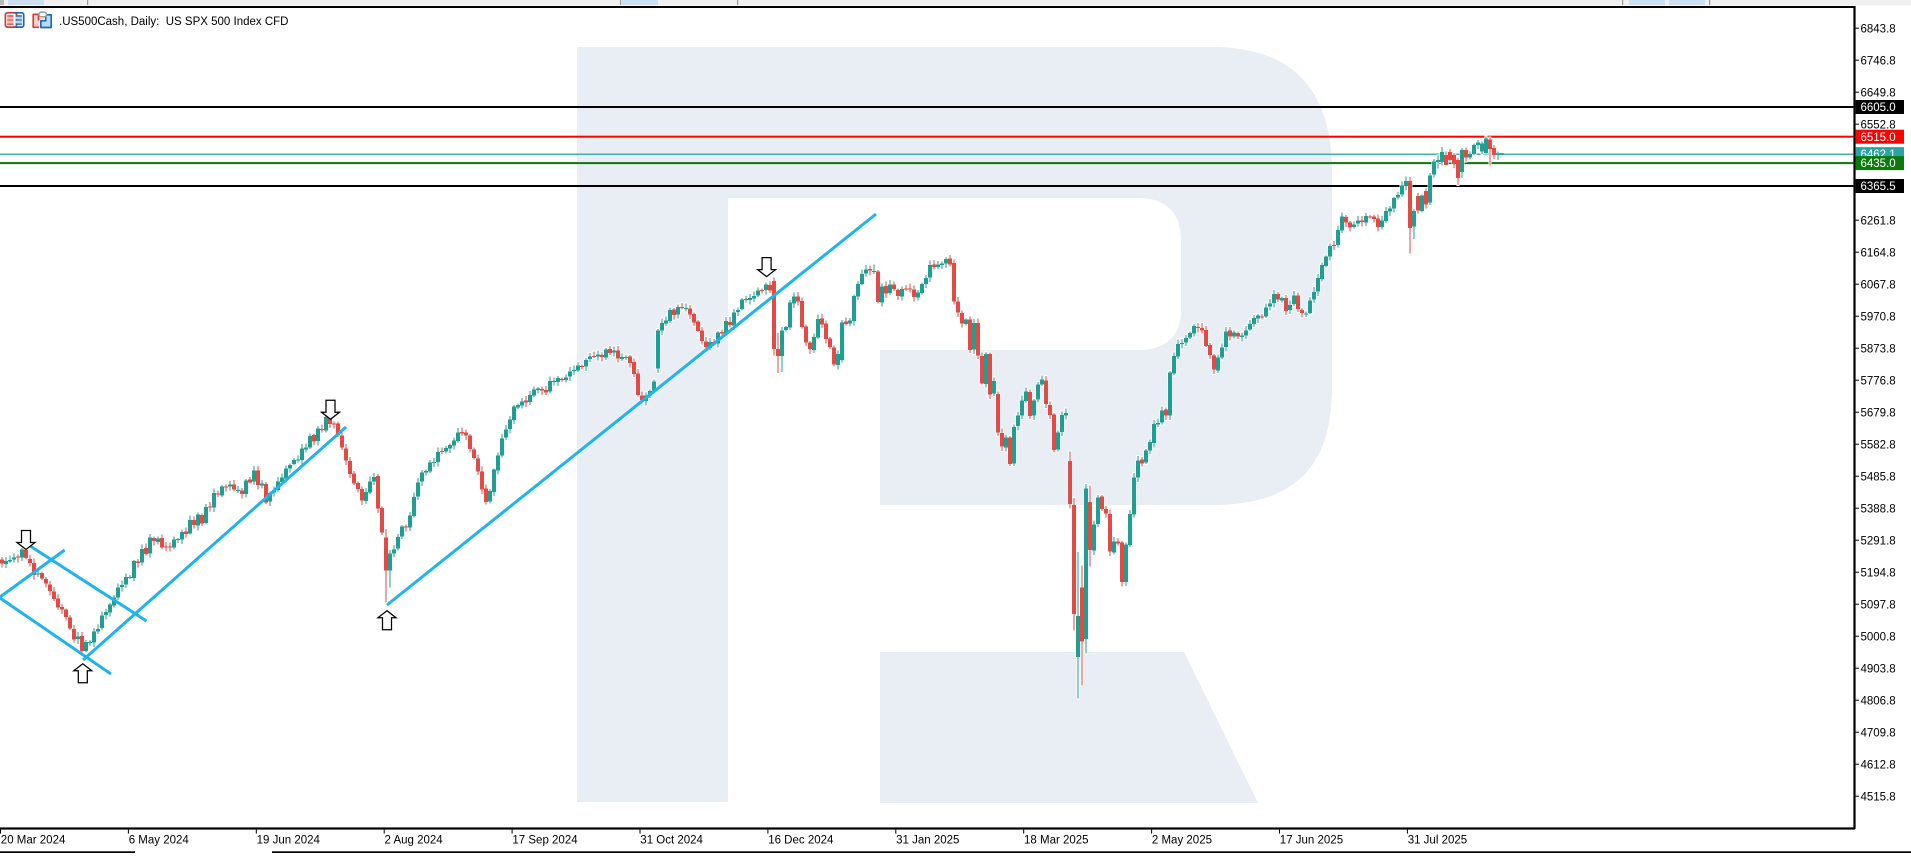 The image size is (1911, 858). I want to click on svg-text: 6261.8, so click(1878, 221).